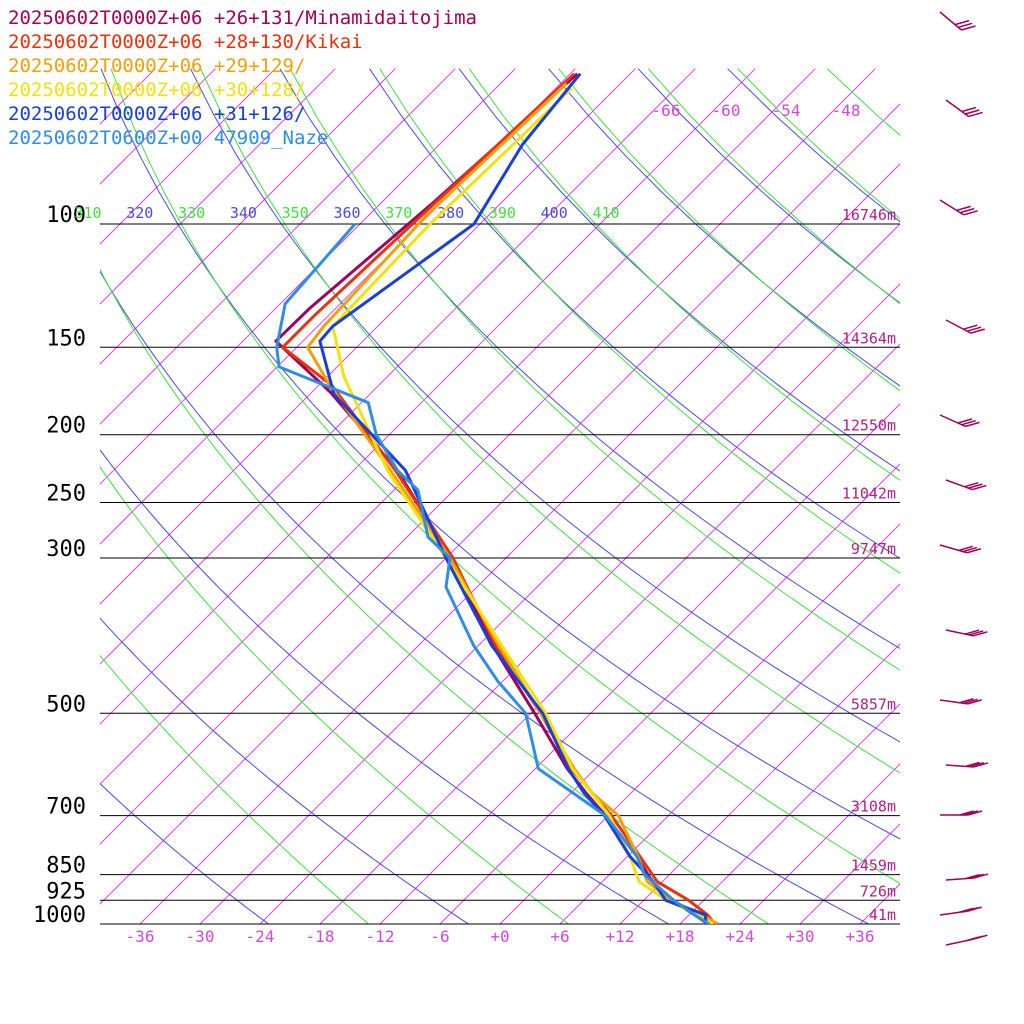  Describe the element at coordinates (869, 494) in the screenshot. I see `height-label: 11042m` at that location.